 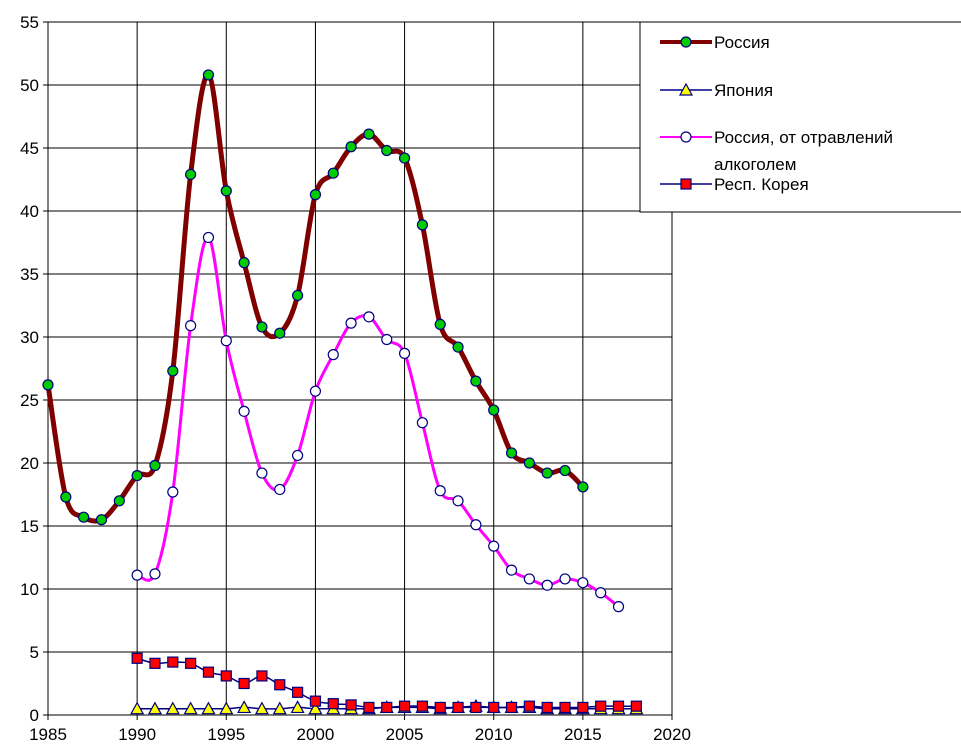 What do you see at coordinates (583, 734) in the screenshot?
I see `x-tick-label: 2015` at bounding box center [583, 734].